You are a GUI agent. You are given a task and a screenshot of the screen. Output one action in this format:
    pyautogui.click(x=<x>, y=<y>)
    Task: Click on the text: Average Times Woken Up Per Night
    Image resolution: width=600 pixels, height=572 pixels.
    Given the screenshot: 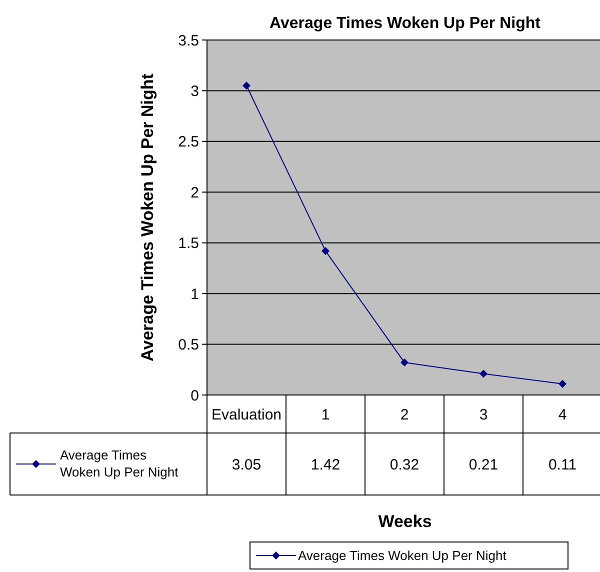 What is the action you would take?
    pyautogui.click(x=402, y=556)
    